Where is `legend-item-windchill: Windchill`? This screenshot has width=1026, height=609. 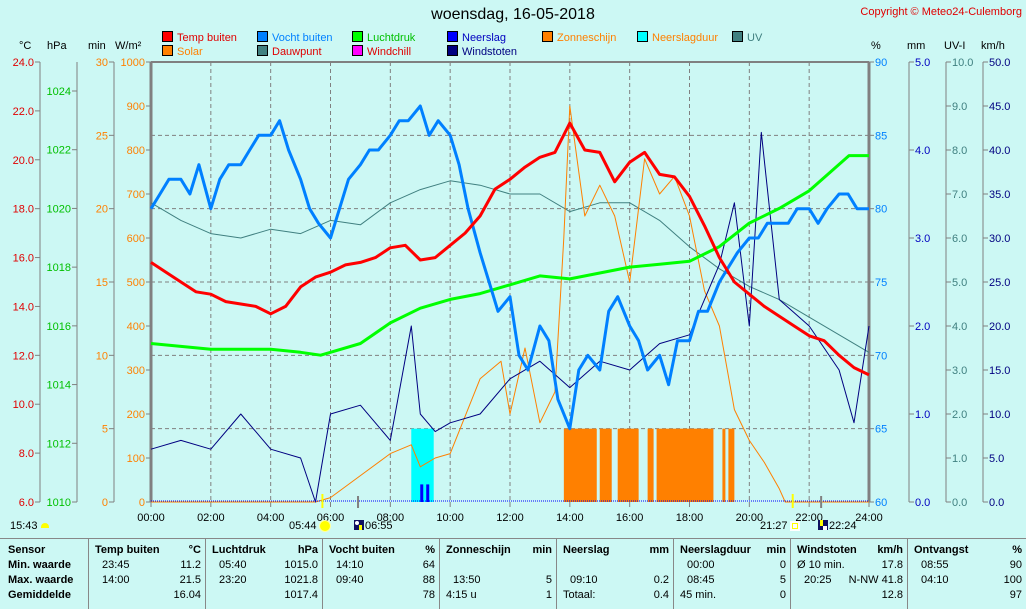 legend-item-windchill: Windchill is located at coordinates (381, 51).